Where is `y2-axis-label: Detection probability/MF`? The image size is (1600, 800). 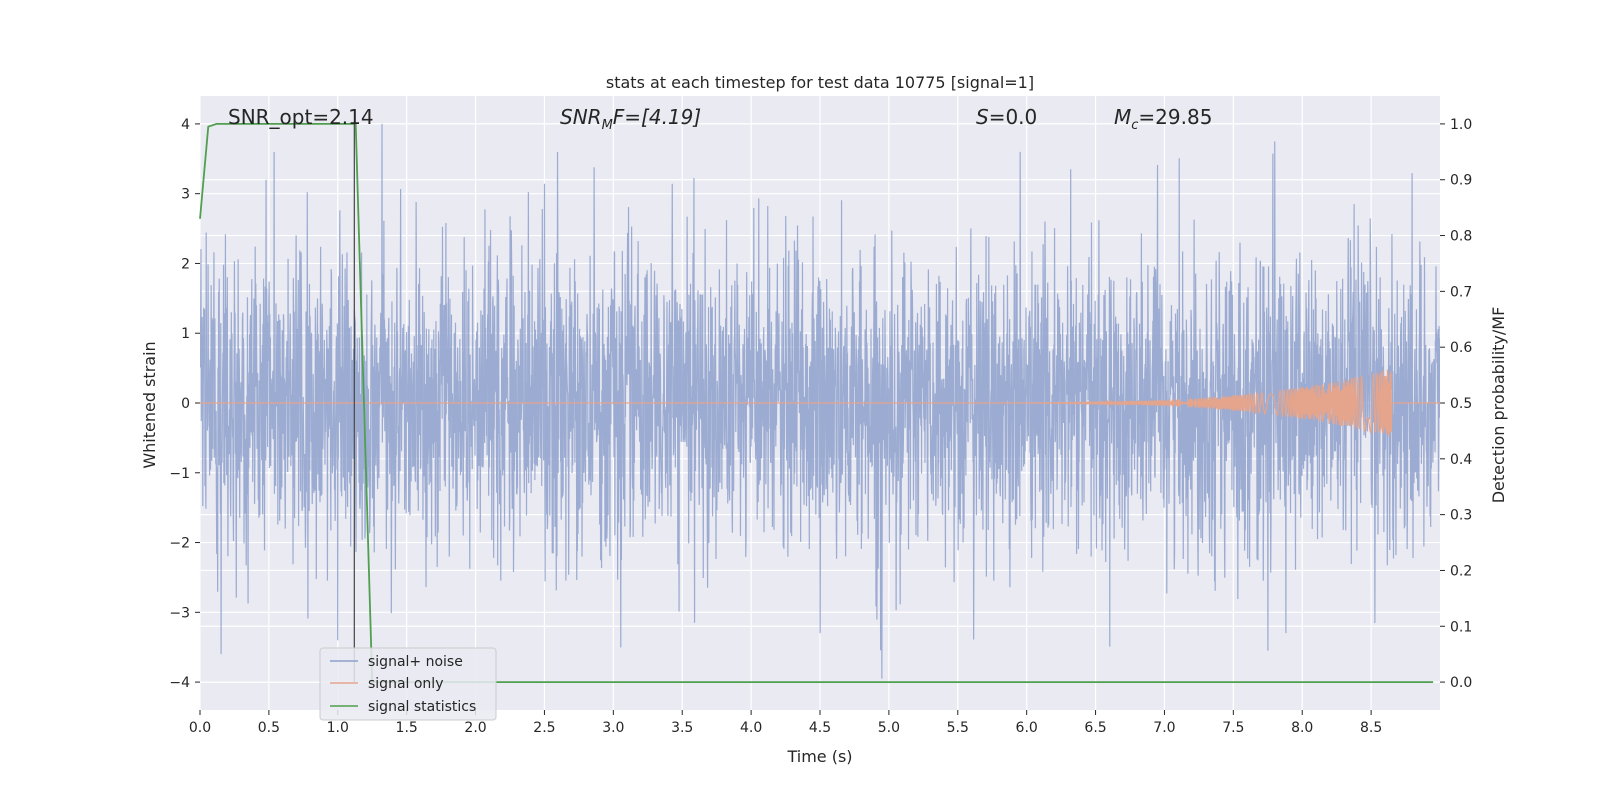
y2-axis-label: Detection probability/MF is located at coordinates (1498, 405).